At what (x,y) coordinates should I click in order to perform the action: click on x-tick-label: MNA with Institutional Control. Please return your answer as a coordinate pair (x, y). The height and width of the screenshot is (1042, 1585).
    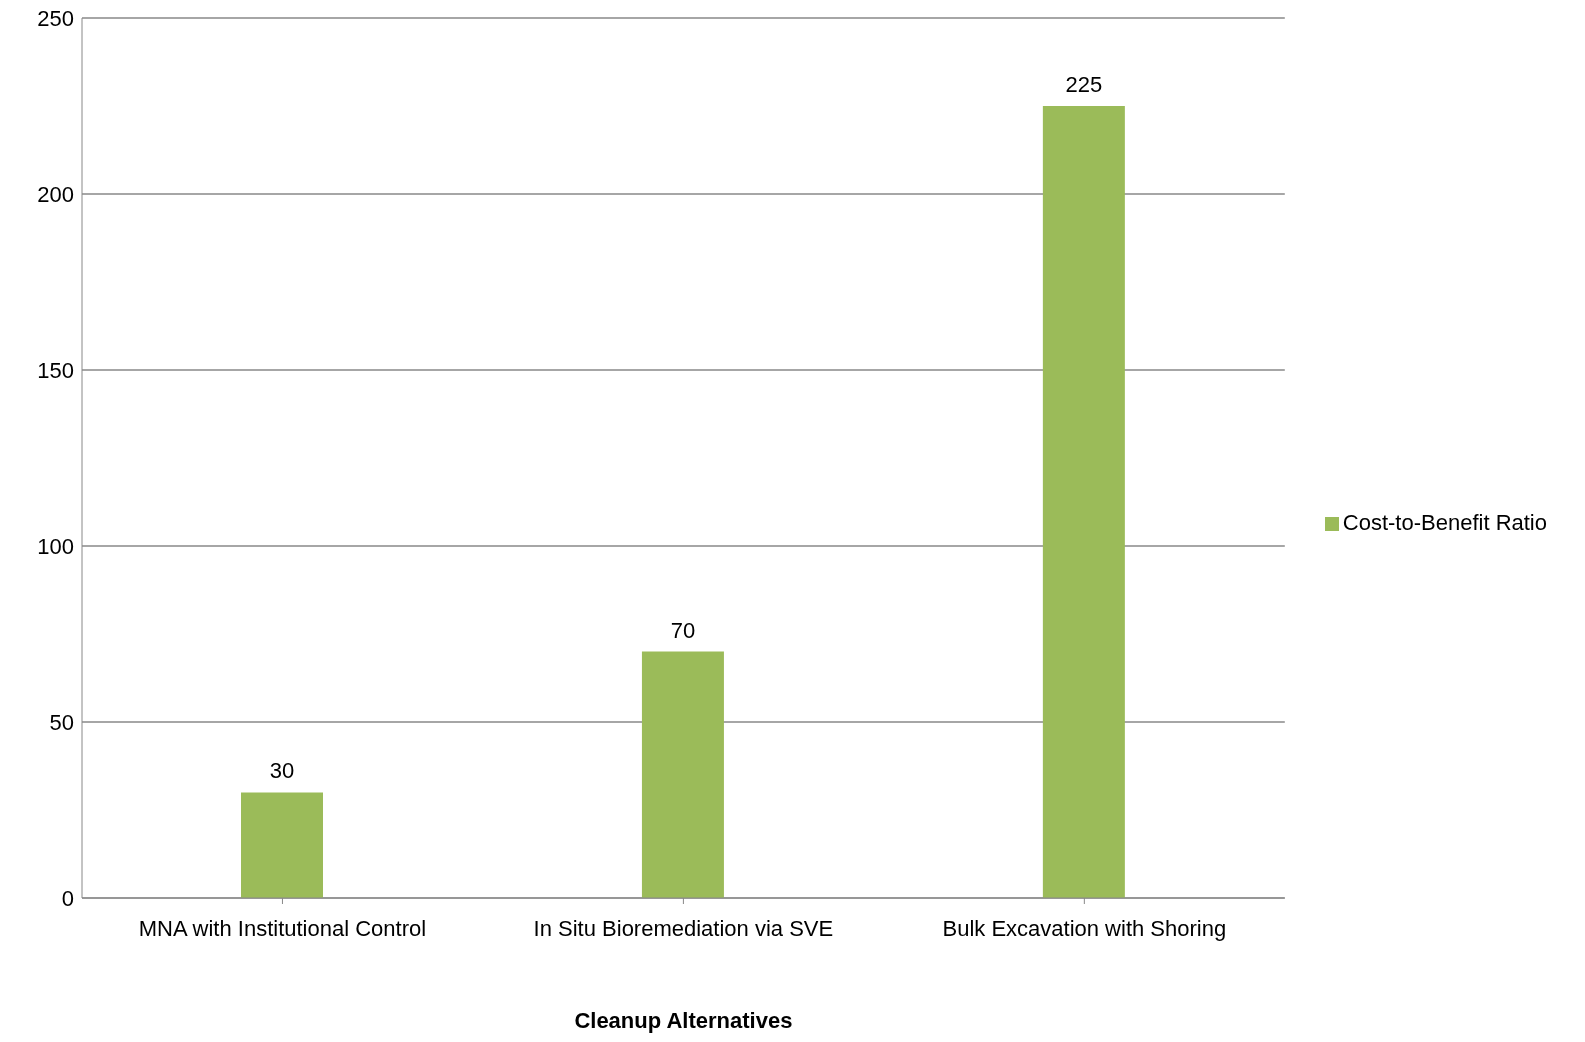
    Looking at the image, I should click on (282, 928).